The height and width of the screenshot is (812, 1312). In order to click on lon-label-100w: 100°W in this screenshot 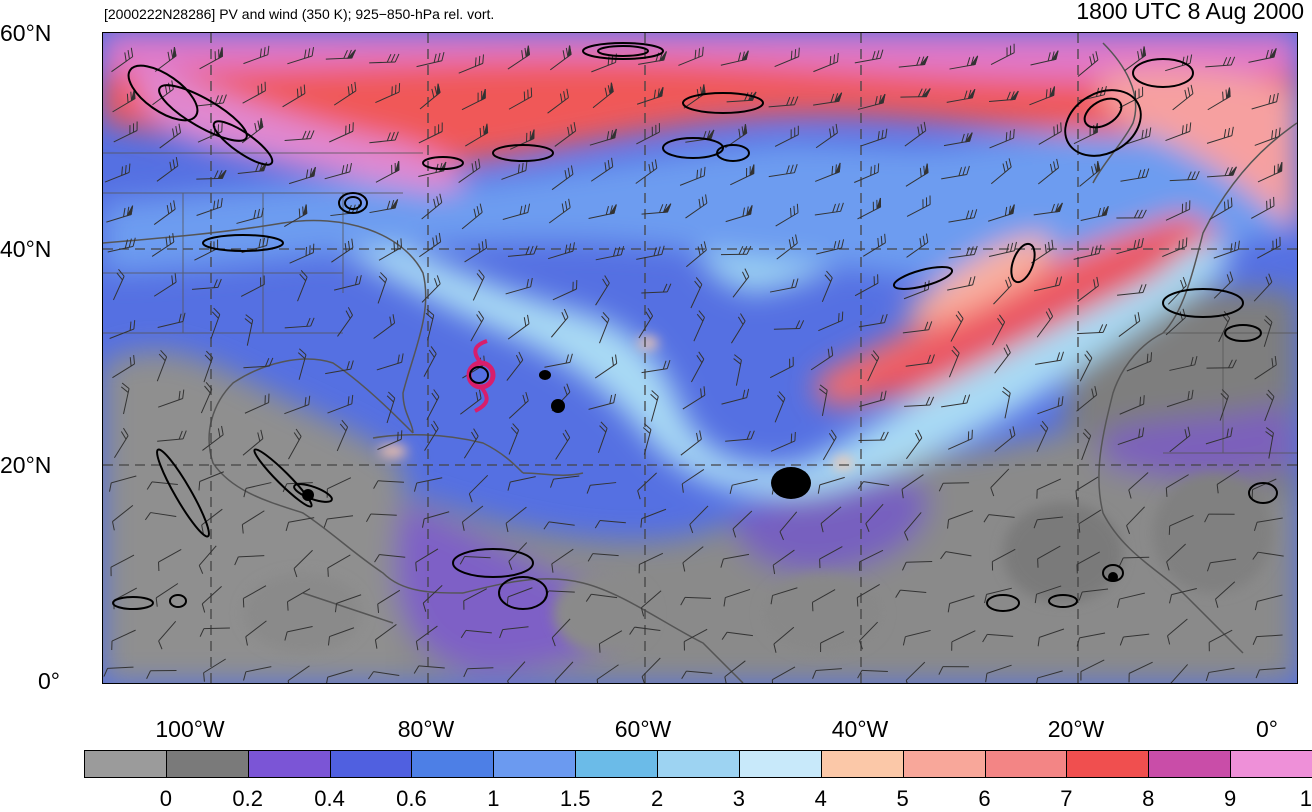, I will do `click(190, 729)`.